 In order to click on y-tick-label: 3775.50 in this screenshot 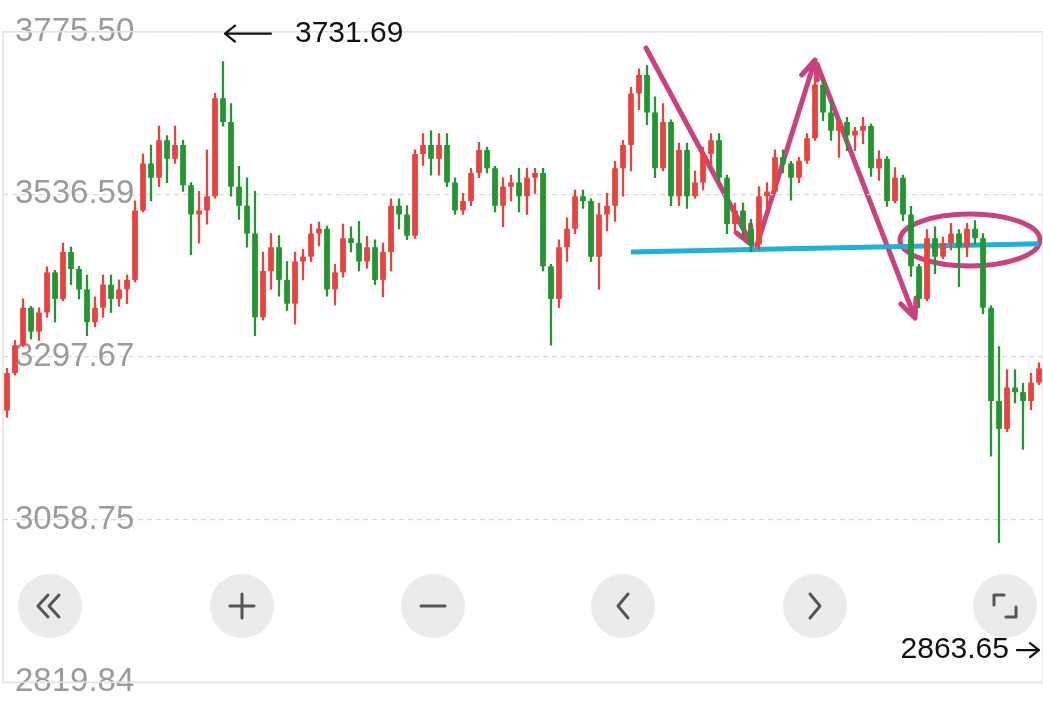, I will do `click(75, 29)`.